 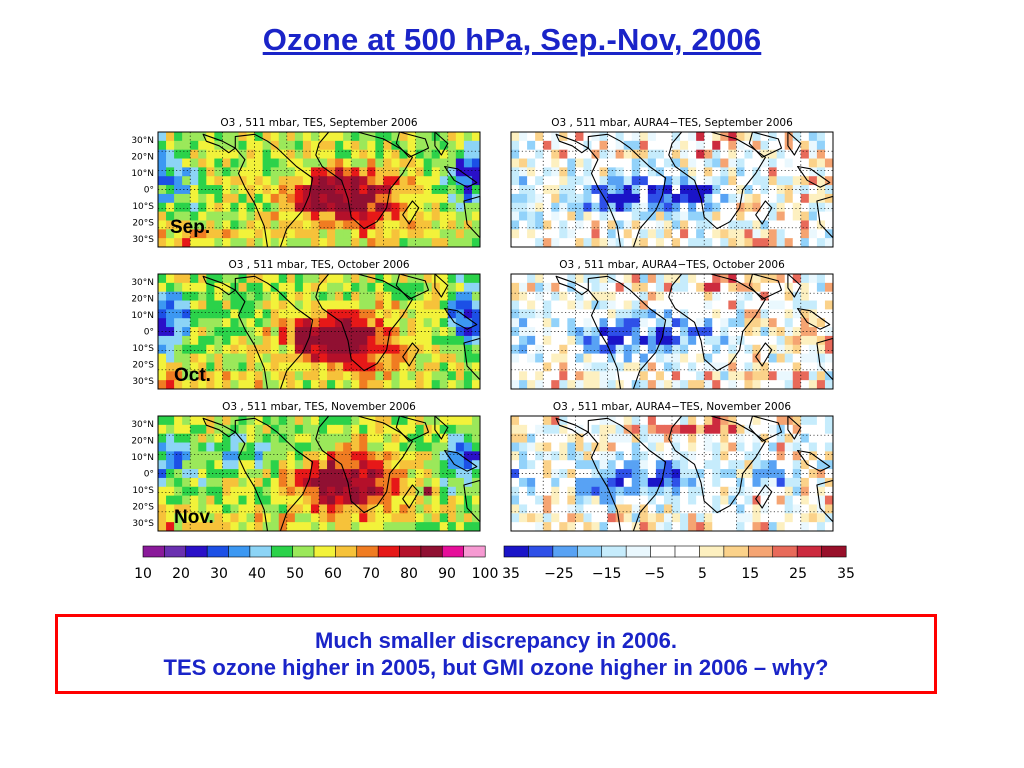 What do you see at coordinates (257, 574) in the screenshot?
I see `colorbar-tick-label: 40` at bounding box center [257, 574].